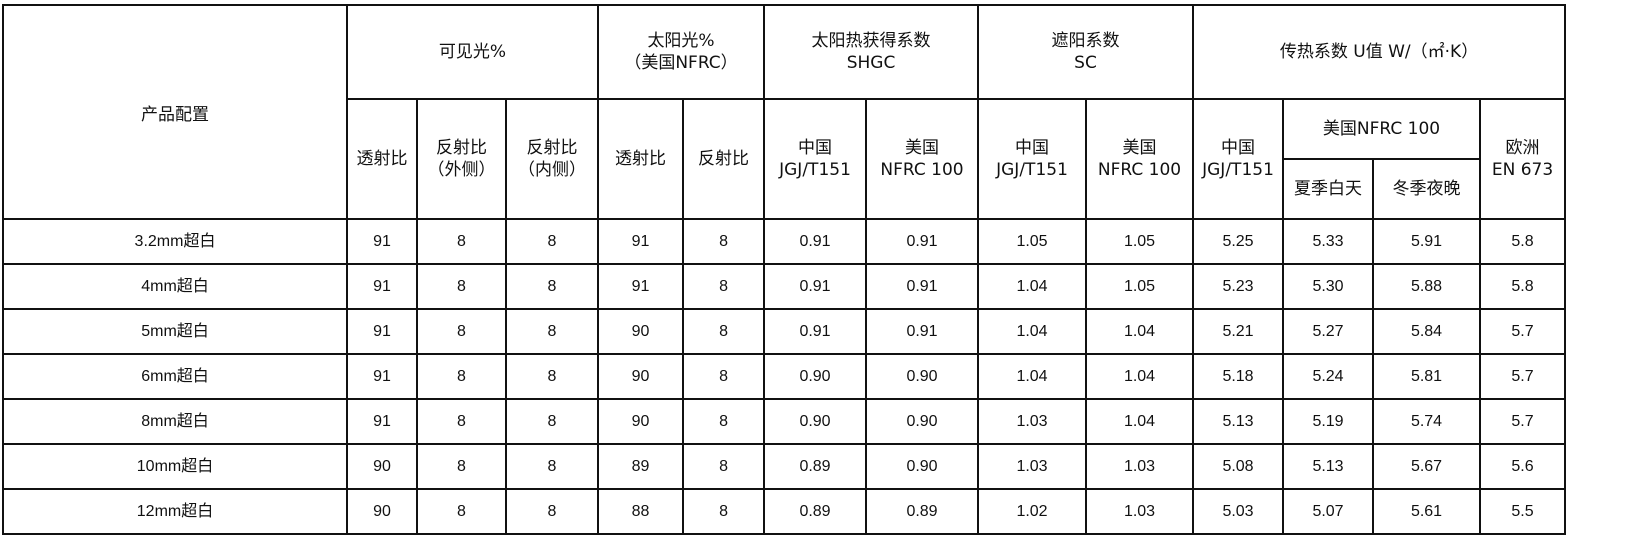 The height and width of the screenshot is (560, 1634). Describe the element at coordinates (1427, 189) in the screenshot. I see `header-u-us-winter: 冬季夜晚` at that location.